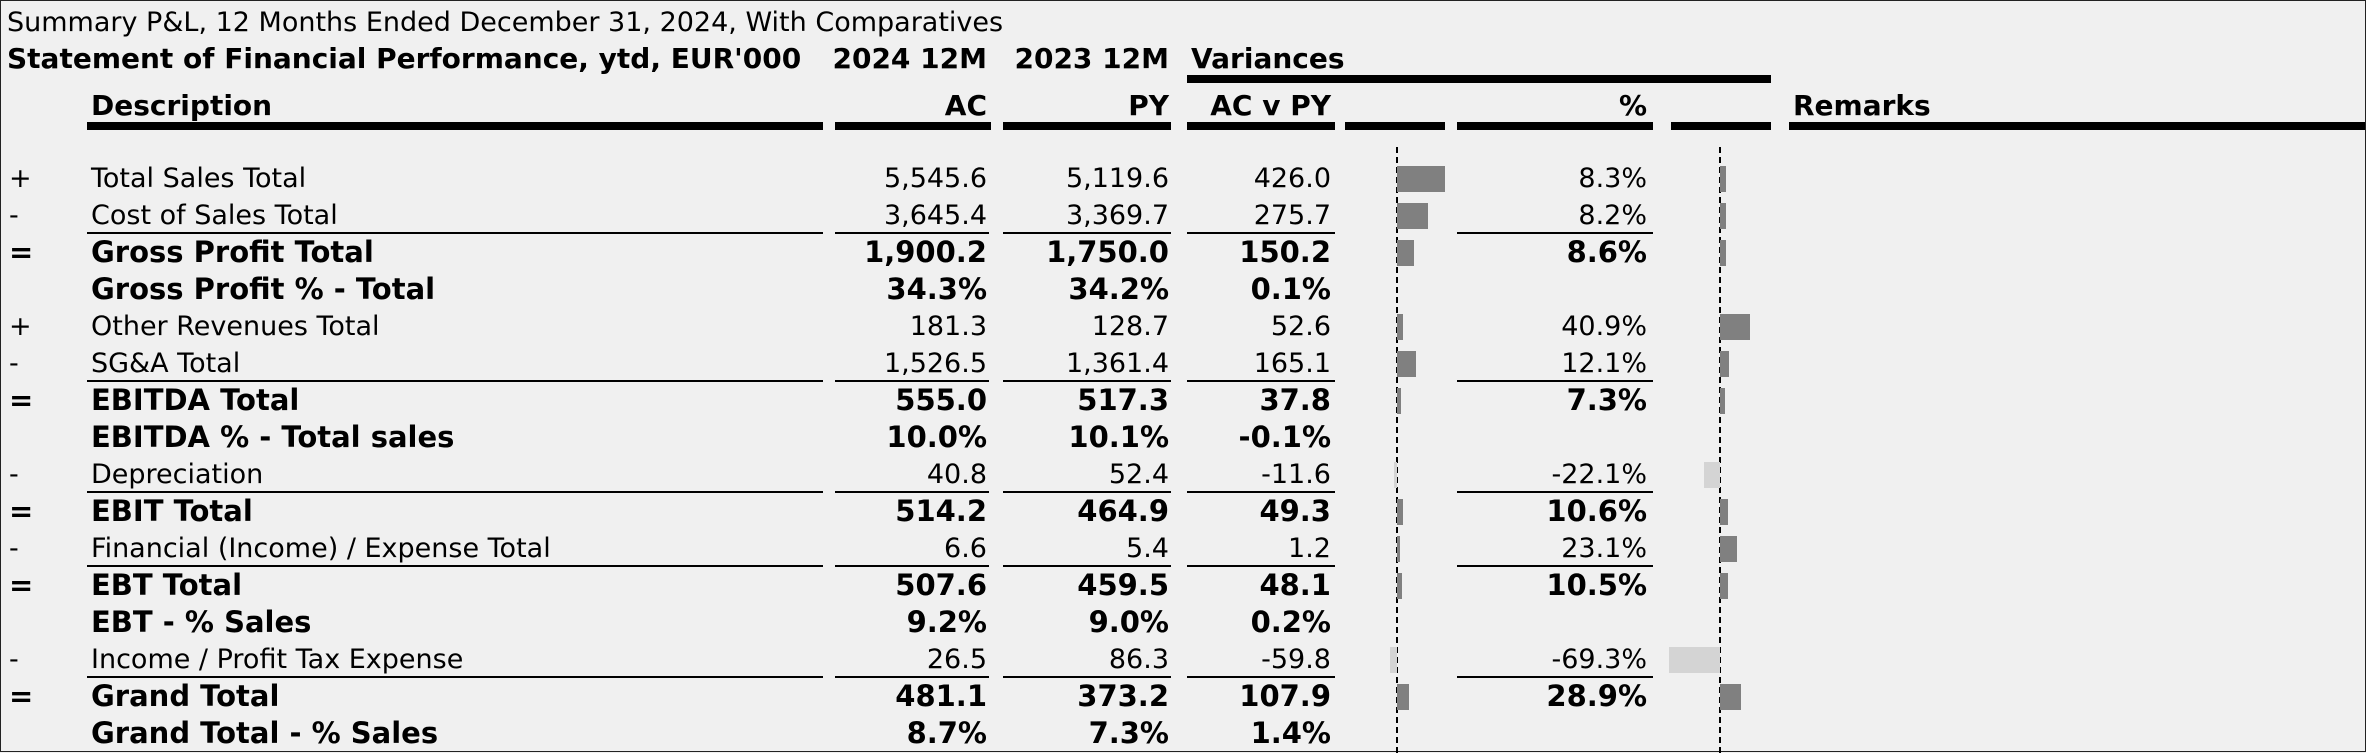 The image size is (2366, 753). What do you see at coordinates (1612, 178) in the screenshot?
I see `row-variance-percent: 8.3%` at bounding box center [1612, 178].